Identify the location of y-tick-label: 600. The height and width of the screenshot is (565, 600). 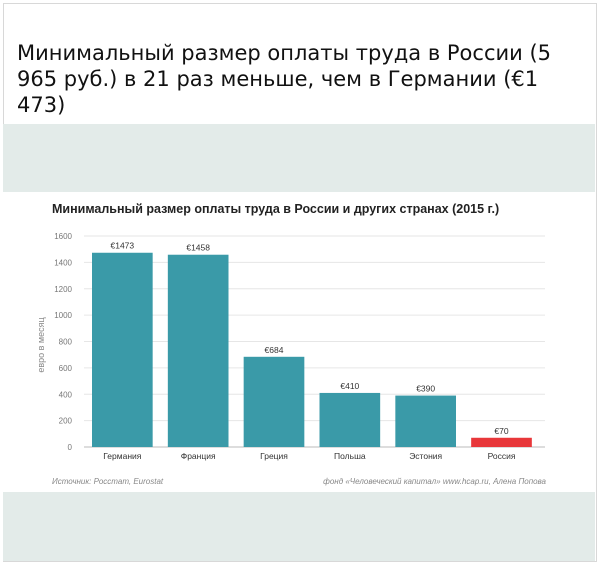
(66, 368).